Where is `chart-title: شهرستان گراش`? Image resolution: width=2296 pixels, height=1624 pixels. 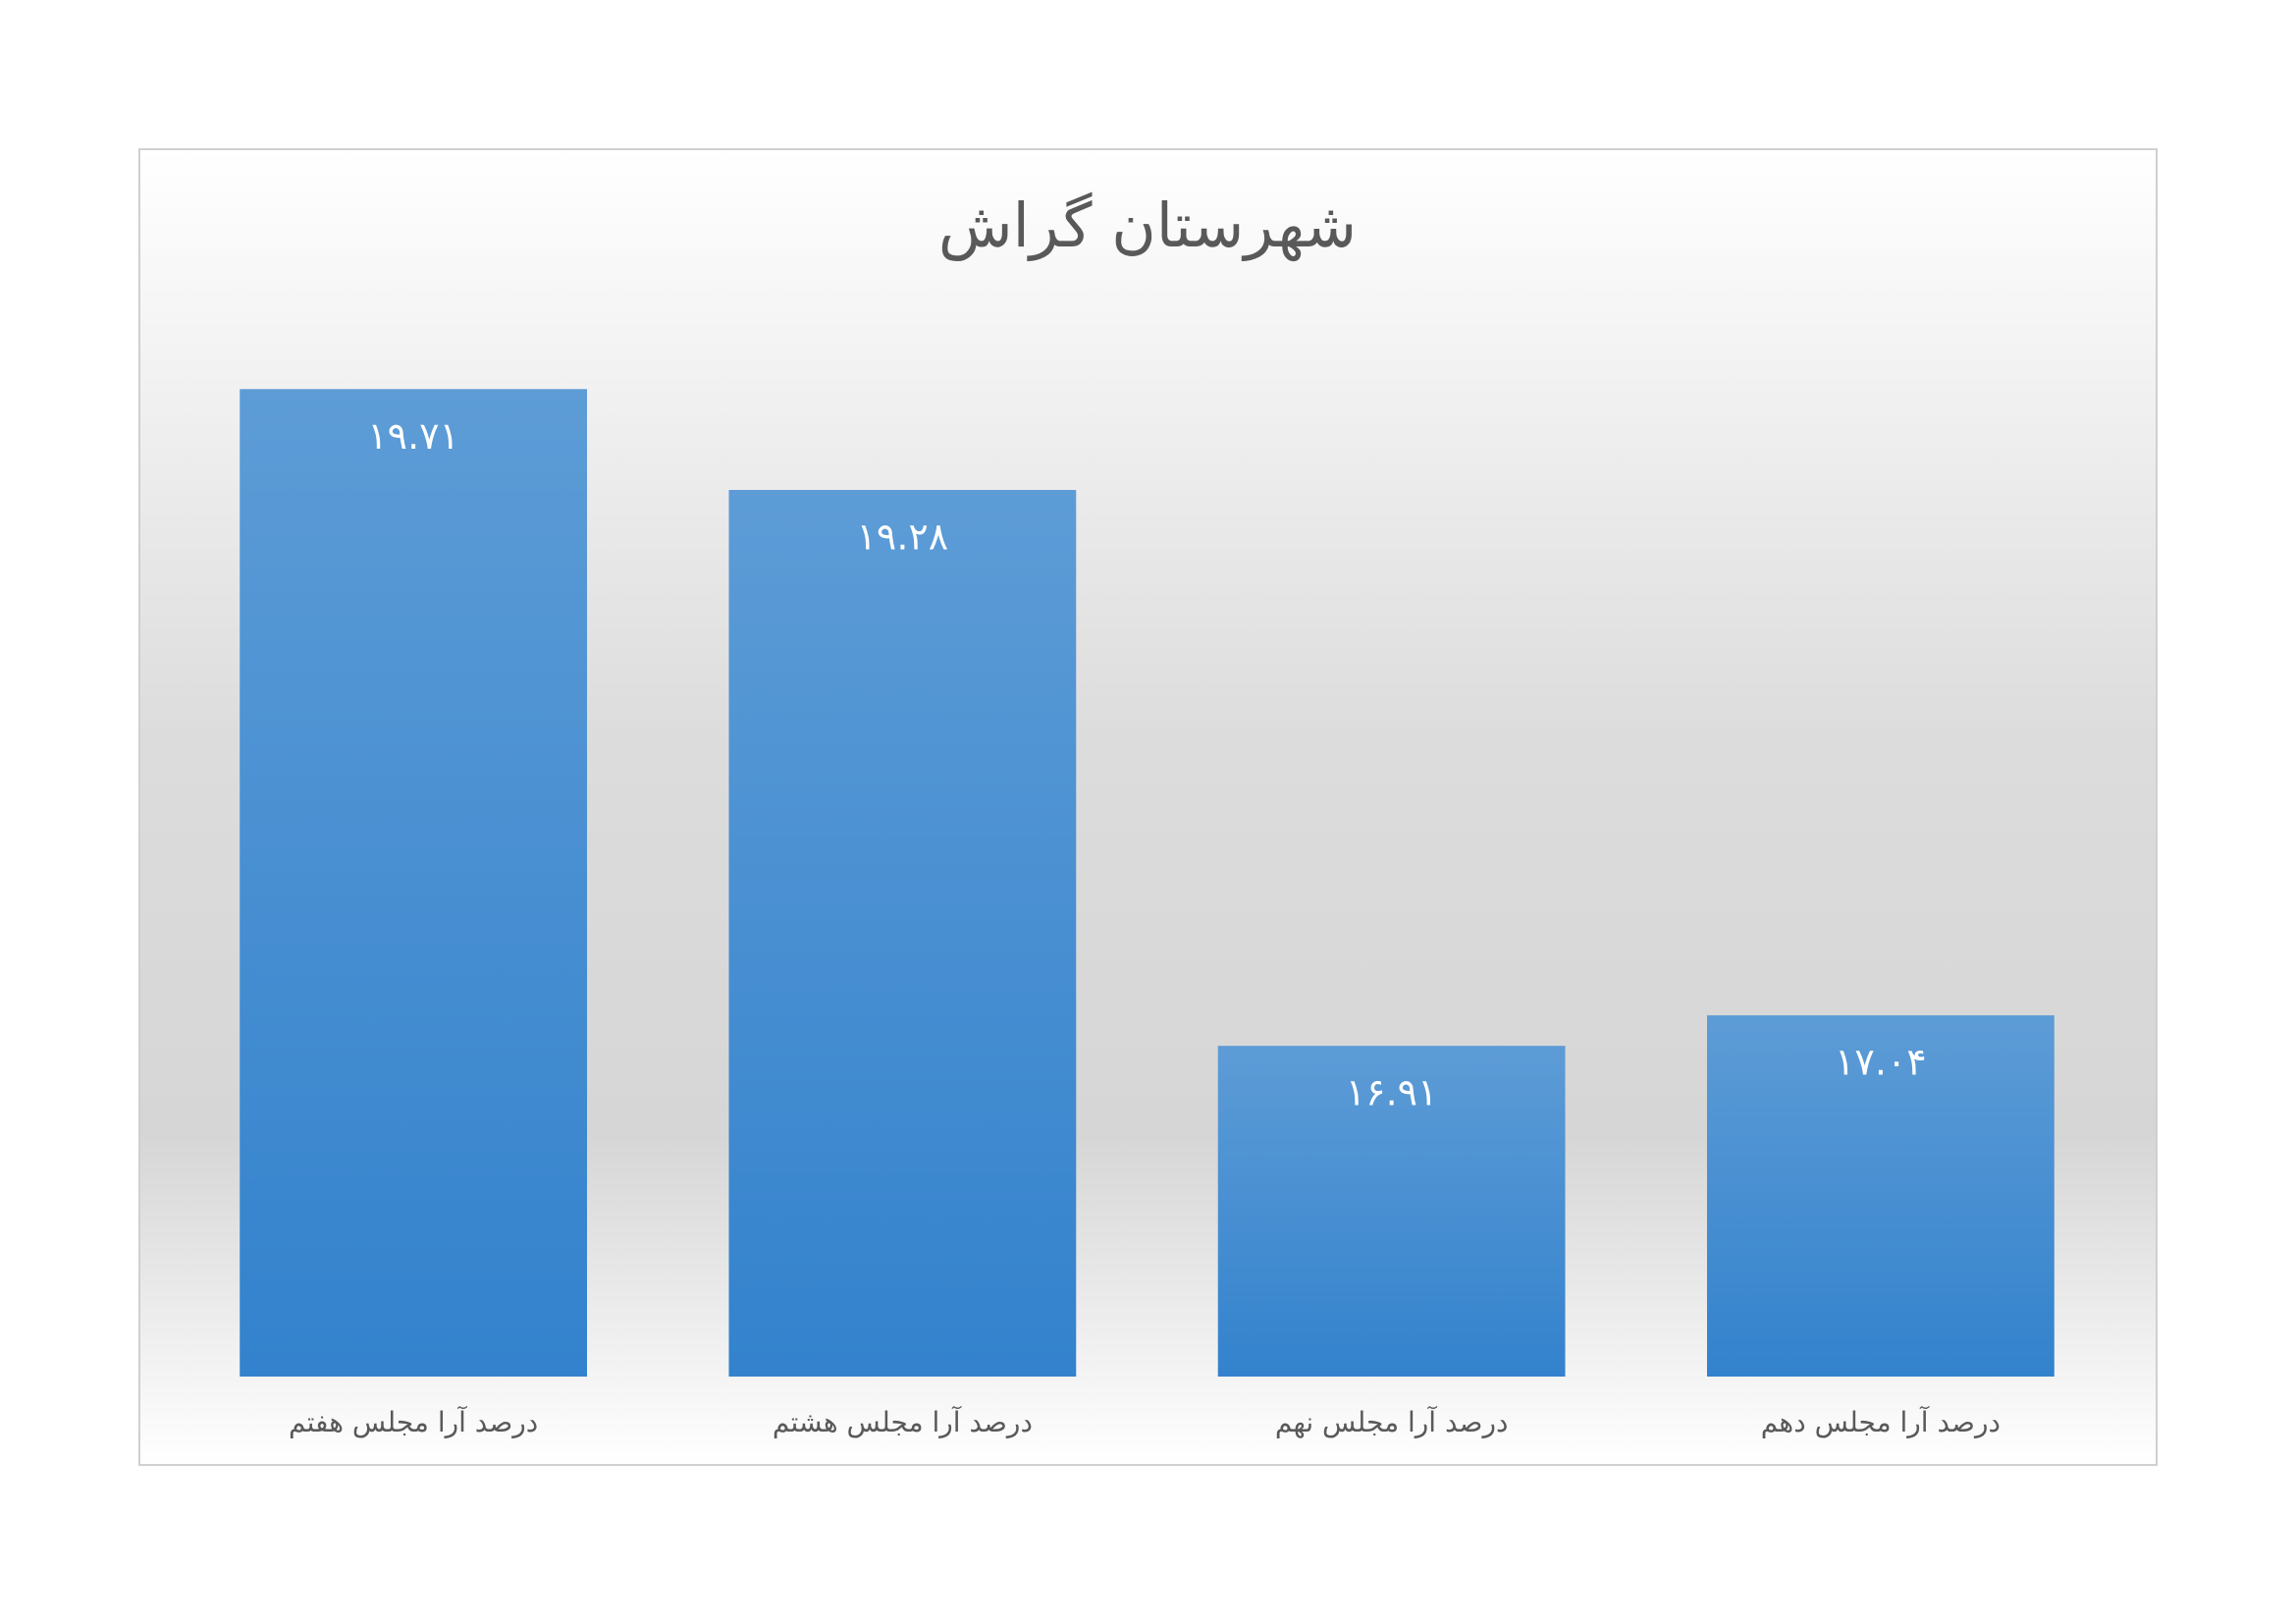 chart-title: شهرستان گراش is located at coordinates (1147, 225).